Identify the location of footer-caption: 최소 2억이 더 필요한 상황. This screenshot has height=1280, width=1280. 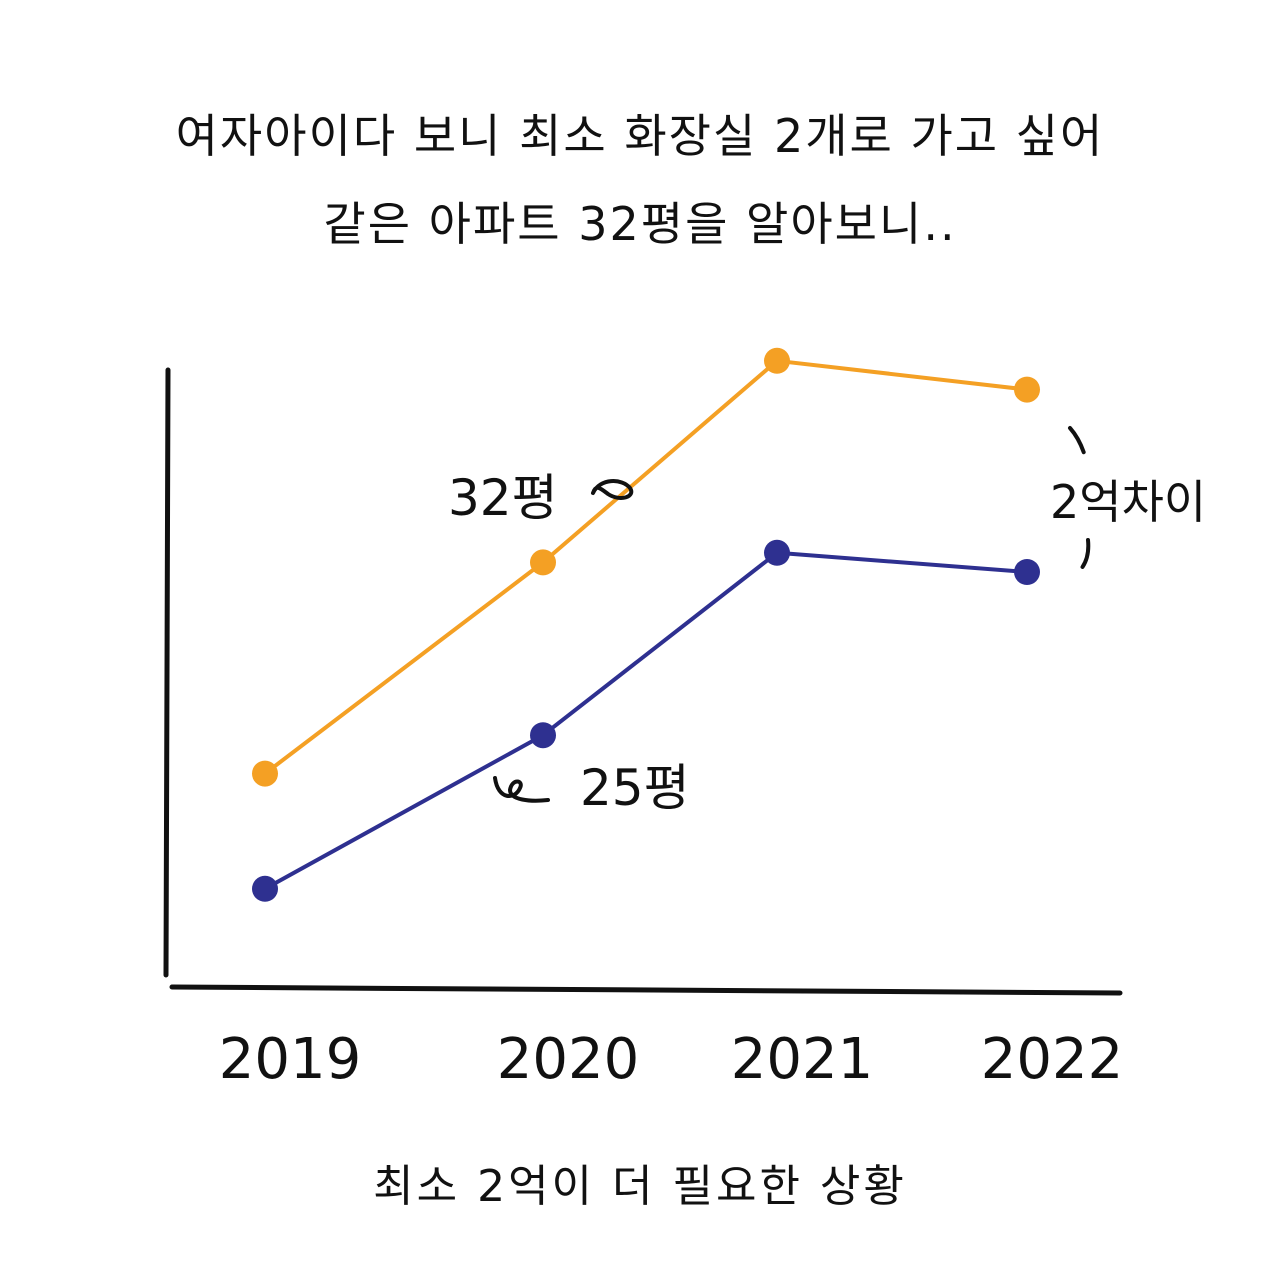
(640, 1186).